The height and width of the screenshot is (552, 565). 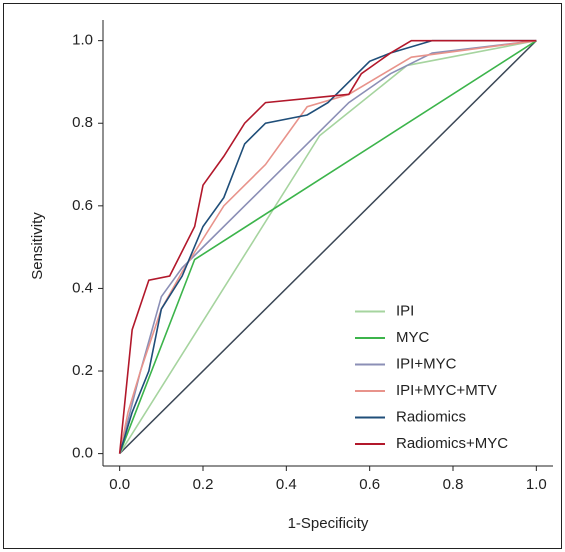 I want to click on y-tick-label: 0.0, so click(x=82, y=453).